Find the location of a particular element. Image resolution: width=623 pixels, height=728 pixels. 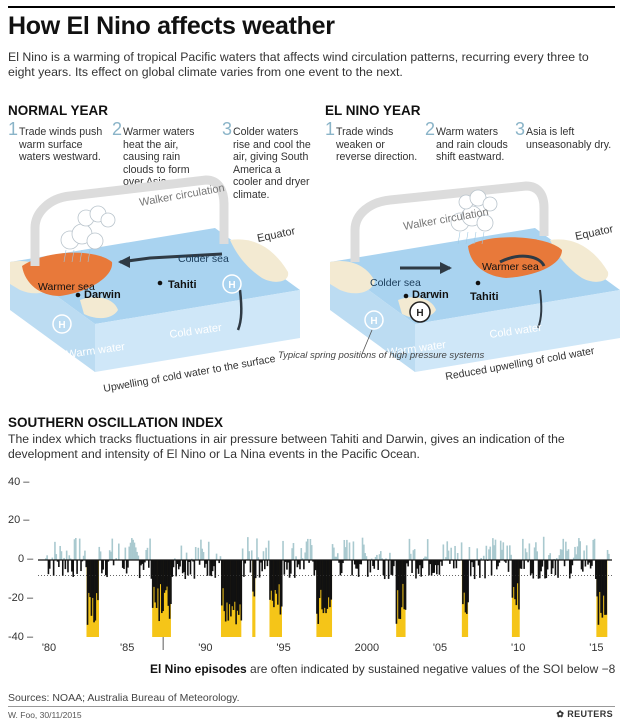

caption-bold: El Nino episodes is located at coordinates (198, 669).